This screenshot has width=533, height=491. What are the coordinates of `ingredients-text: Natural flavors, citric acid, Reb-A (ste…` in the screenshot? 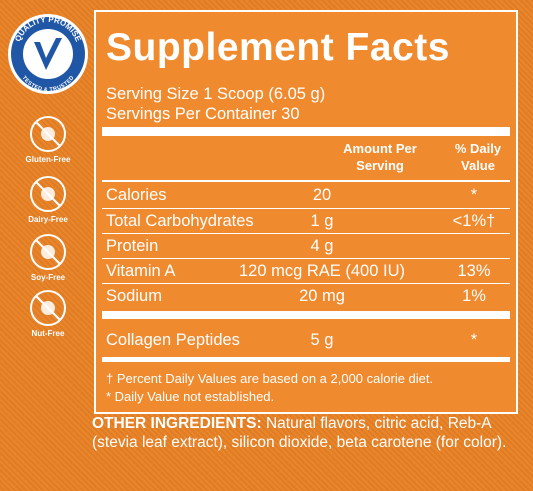 It's located at (299, 433).